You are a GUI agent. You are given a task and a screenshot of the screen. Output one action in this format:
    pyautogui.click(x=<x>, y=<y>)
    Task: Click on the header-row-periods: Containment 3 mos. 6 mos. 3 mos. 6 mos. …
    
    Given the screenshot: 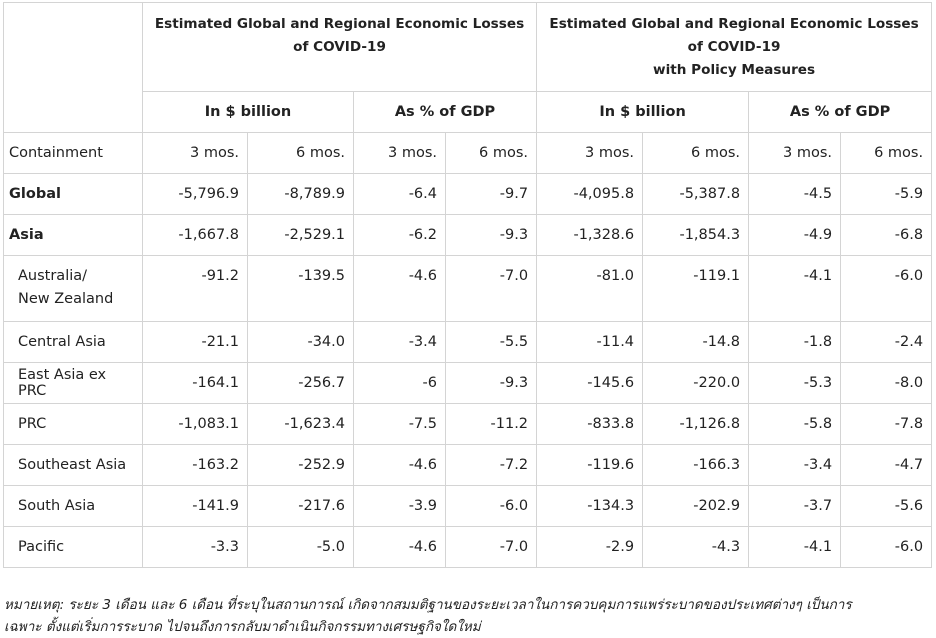 What is the action you would take?
    pyautogui.click(x=468, y=153)
    